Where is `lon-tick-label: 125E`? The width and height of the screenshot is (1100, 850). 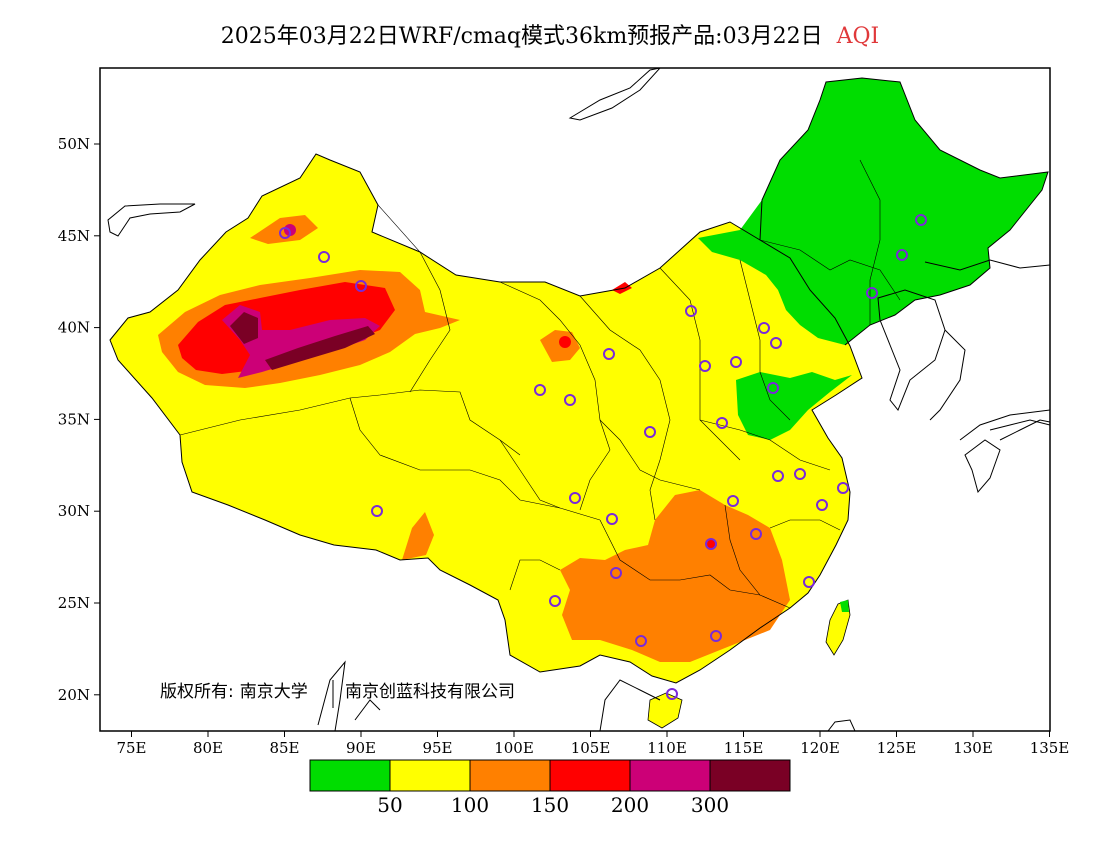
lon-tick-label: 125E is located at coordinates (897, 748).